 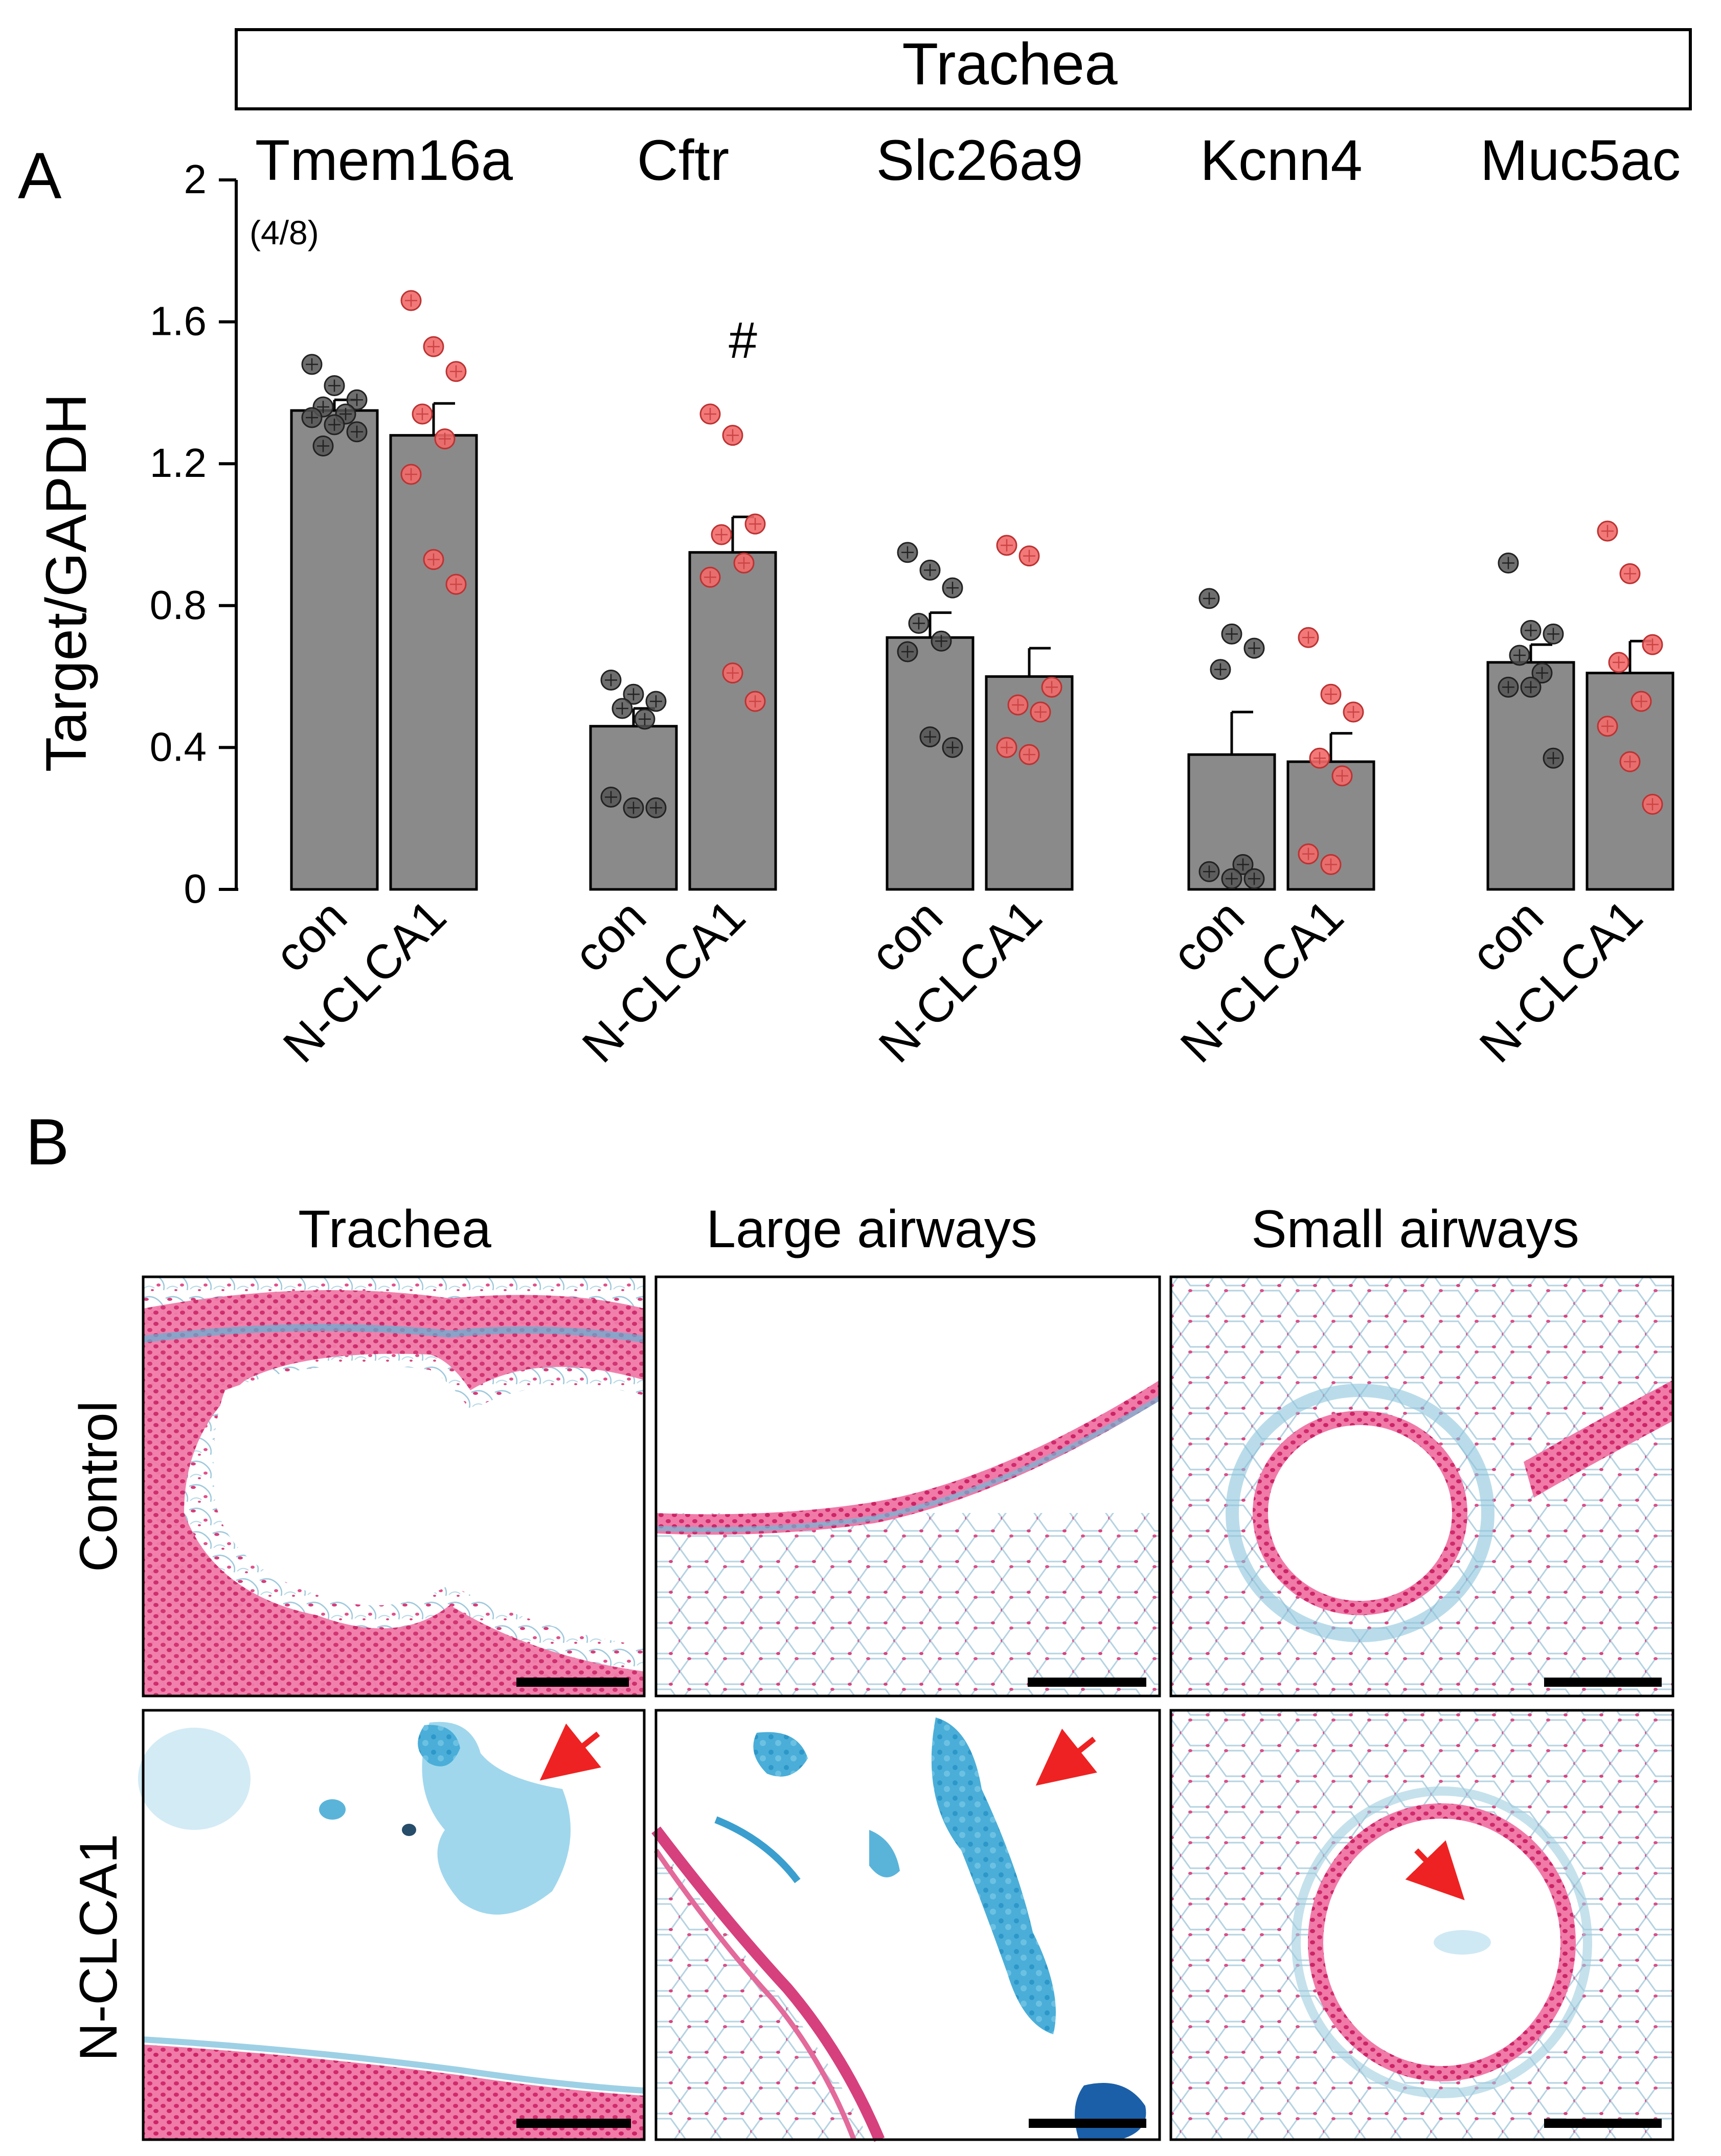 I want to click on row-label-control: Control, so click(x=99, y=1486).